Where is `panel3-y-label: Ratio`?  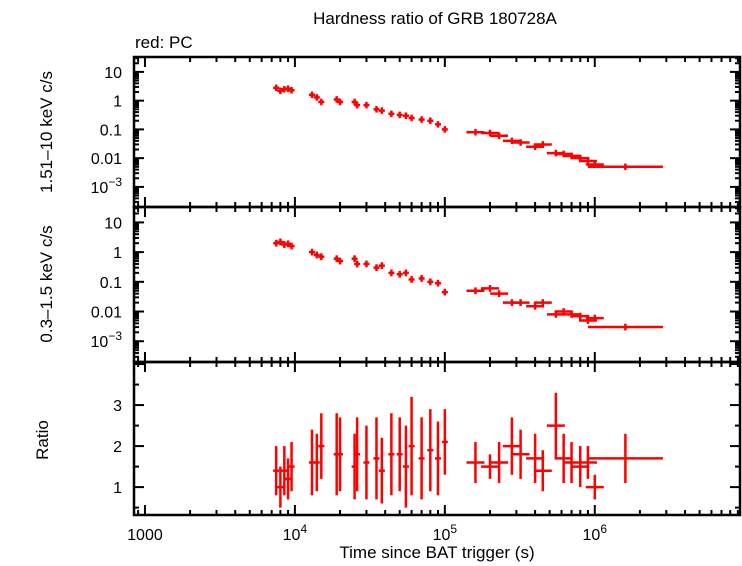
panel3-y-label: Ratio is located at coordinates (42, 440).